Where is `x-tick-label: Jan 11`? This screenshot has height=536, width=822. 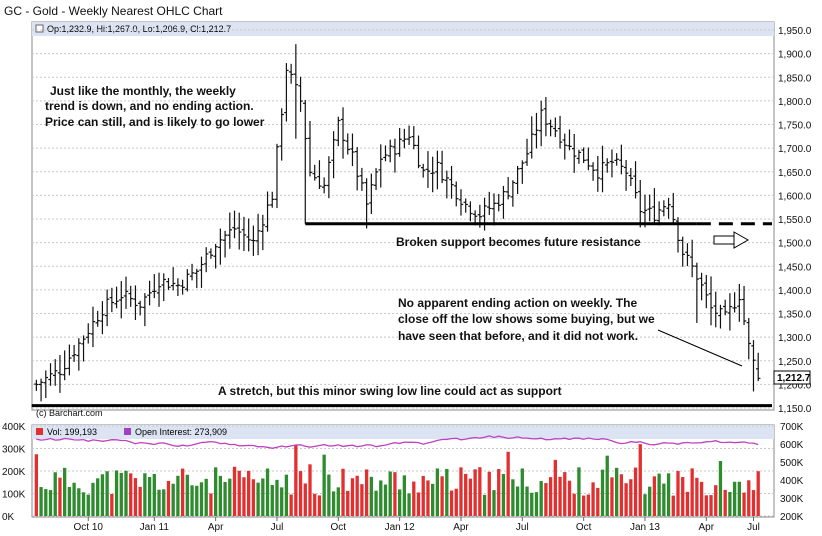 x-tick-label: Jan 11 is located at coordinates (155, 527).